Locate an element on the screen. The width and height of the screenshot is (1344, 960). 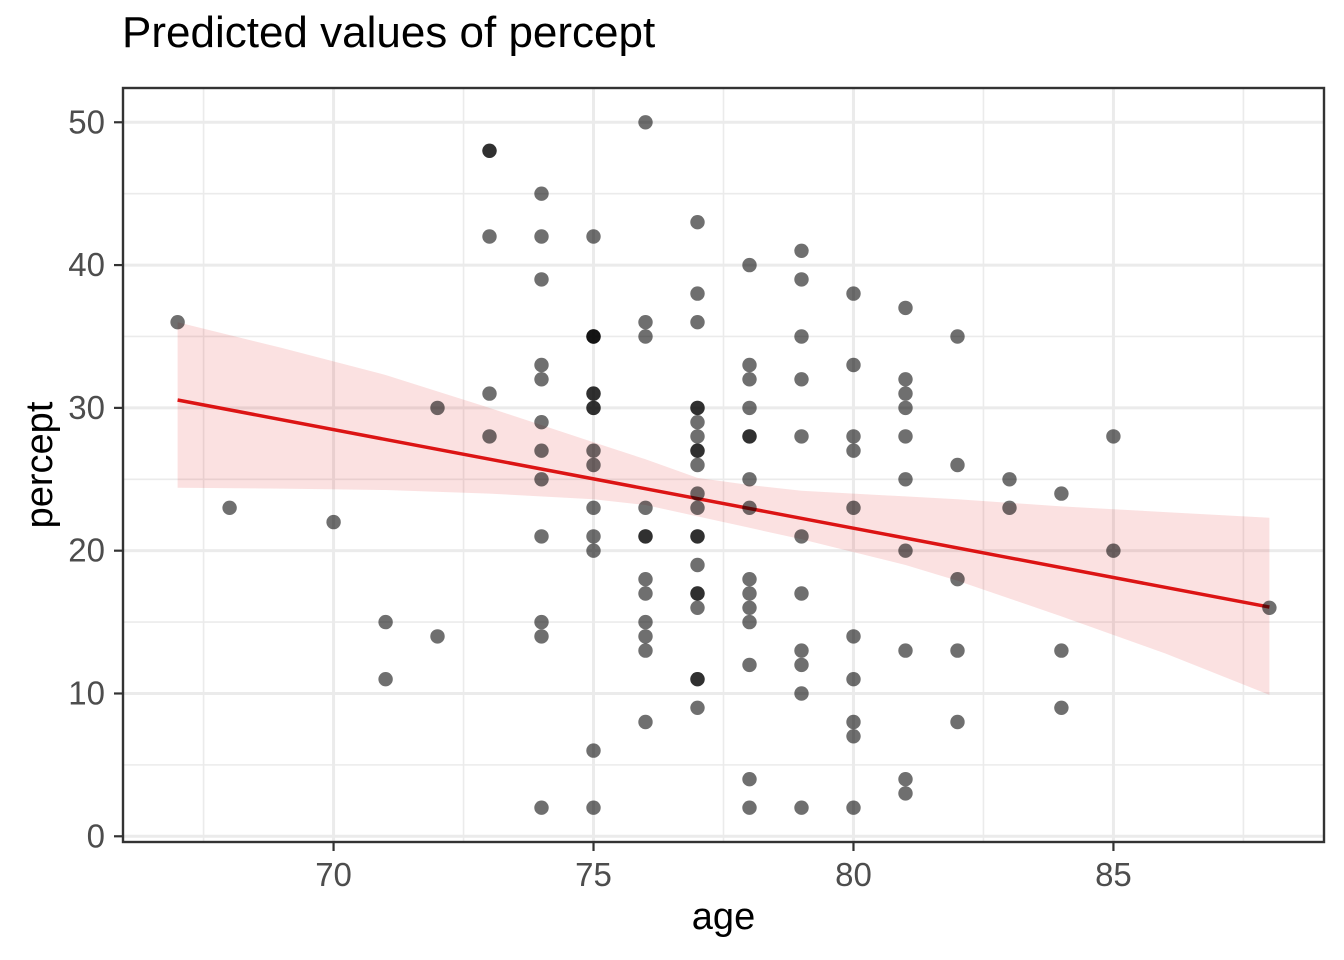
chart-title: Predicted values of percept is located at coordinates (389, 32).